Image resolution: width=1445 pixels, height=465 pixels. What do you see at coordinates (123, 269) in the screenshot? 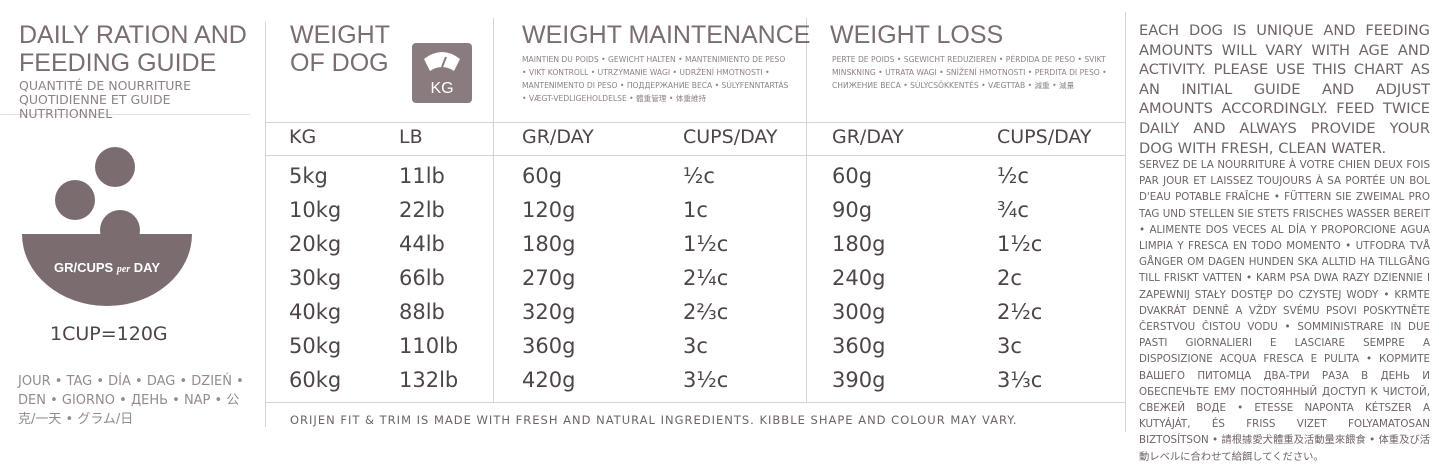
I see `bowl-label: per` at bounding box center [123, 269].